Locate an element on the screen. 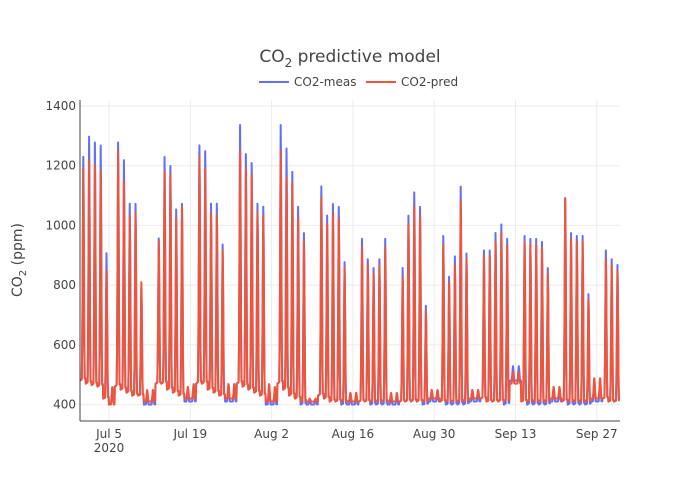  x-tick-label: Aug 2 is located at coordinates (271, 434).